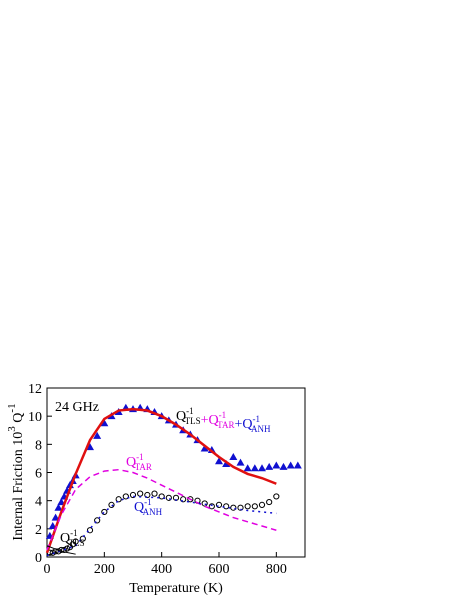 The width and height of the screenshot is (463, 599). I want to click on annotation: Q-1 TLS+Q-1 TAR+Q-1 ANH, so click(223, 420).